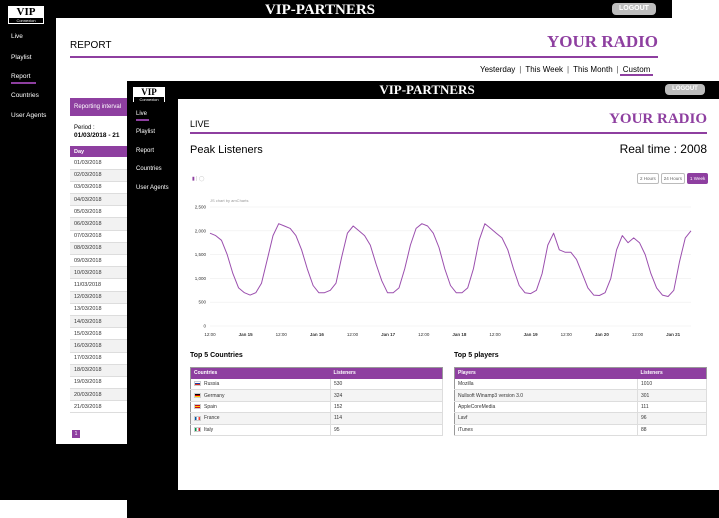  What do you see at coordinates (316, 430) in the screenshot?
I see `table-row: Italy 95` at bounding box center [316, 430].